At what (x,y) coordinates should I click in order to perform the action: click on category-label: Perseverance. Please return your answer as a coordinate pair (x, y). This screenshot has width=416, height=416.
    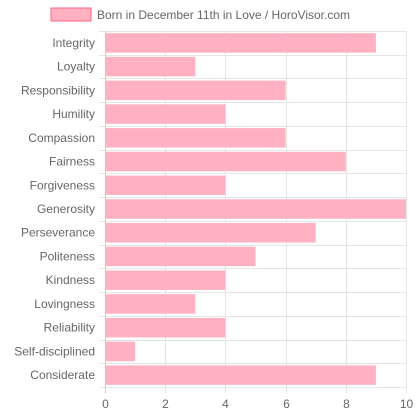
    Looking at the image, I should click on (58, 233).